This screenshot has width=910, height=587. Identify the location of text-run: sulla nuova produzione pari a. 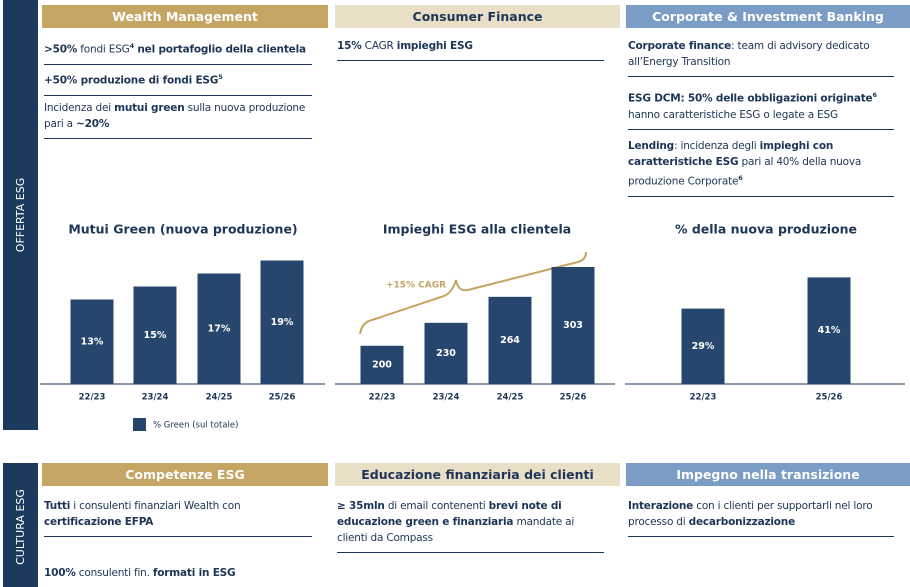
(175, 116).